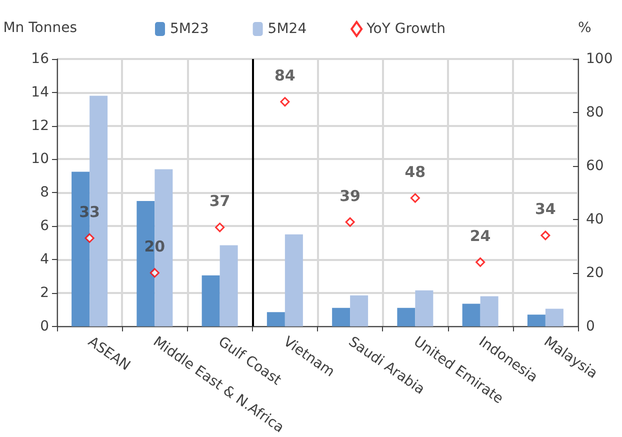 This screenshot has height=437, width=622. I want to click on legend-label: 5M23, so click(189, 29).